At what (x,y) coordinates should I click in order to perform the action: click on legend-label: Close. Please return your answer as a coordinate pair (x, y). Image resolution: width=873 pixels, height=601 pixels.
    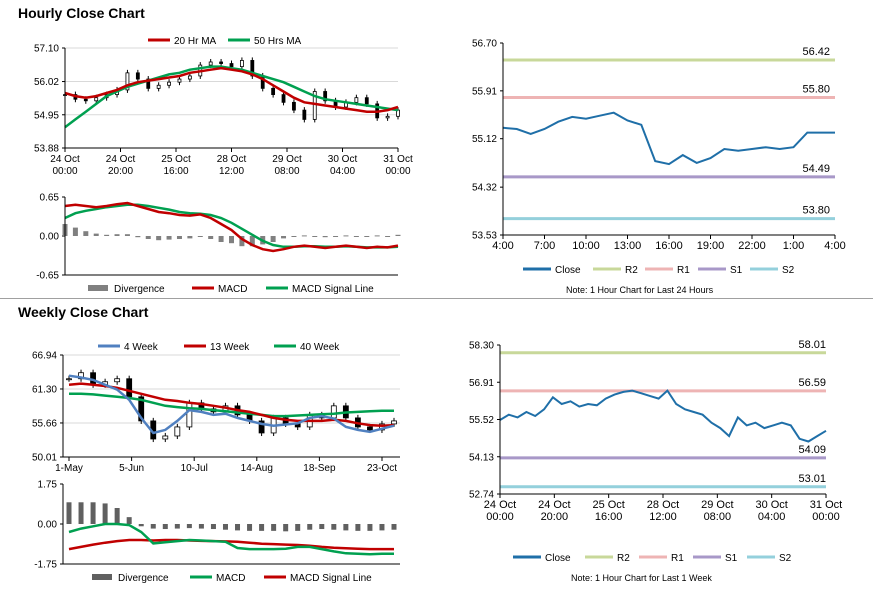
    Looking at the image, I should click on (568, 270).